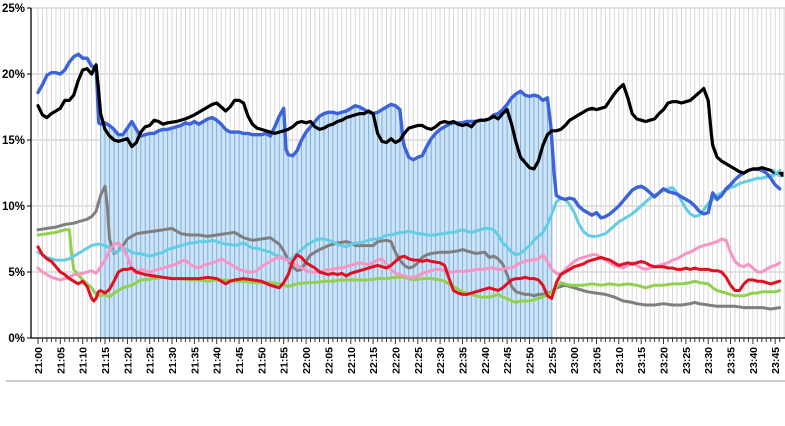  Describe the element at coordinates (409, 274) in the screenshot. I see `series-red` at that location.